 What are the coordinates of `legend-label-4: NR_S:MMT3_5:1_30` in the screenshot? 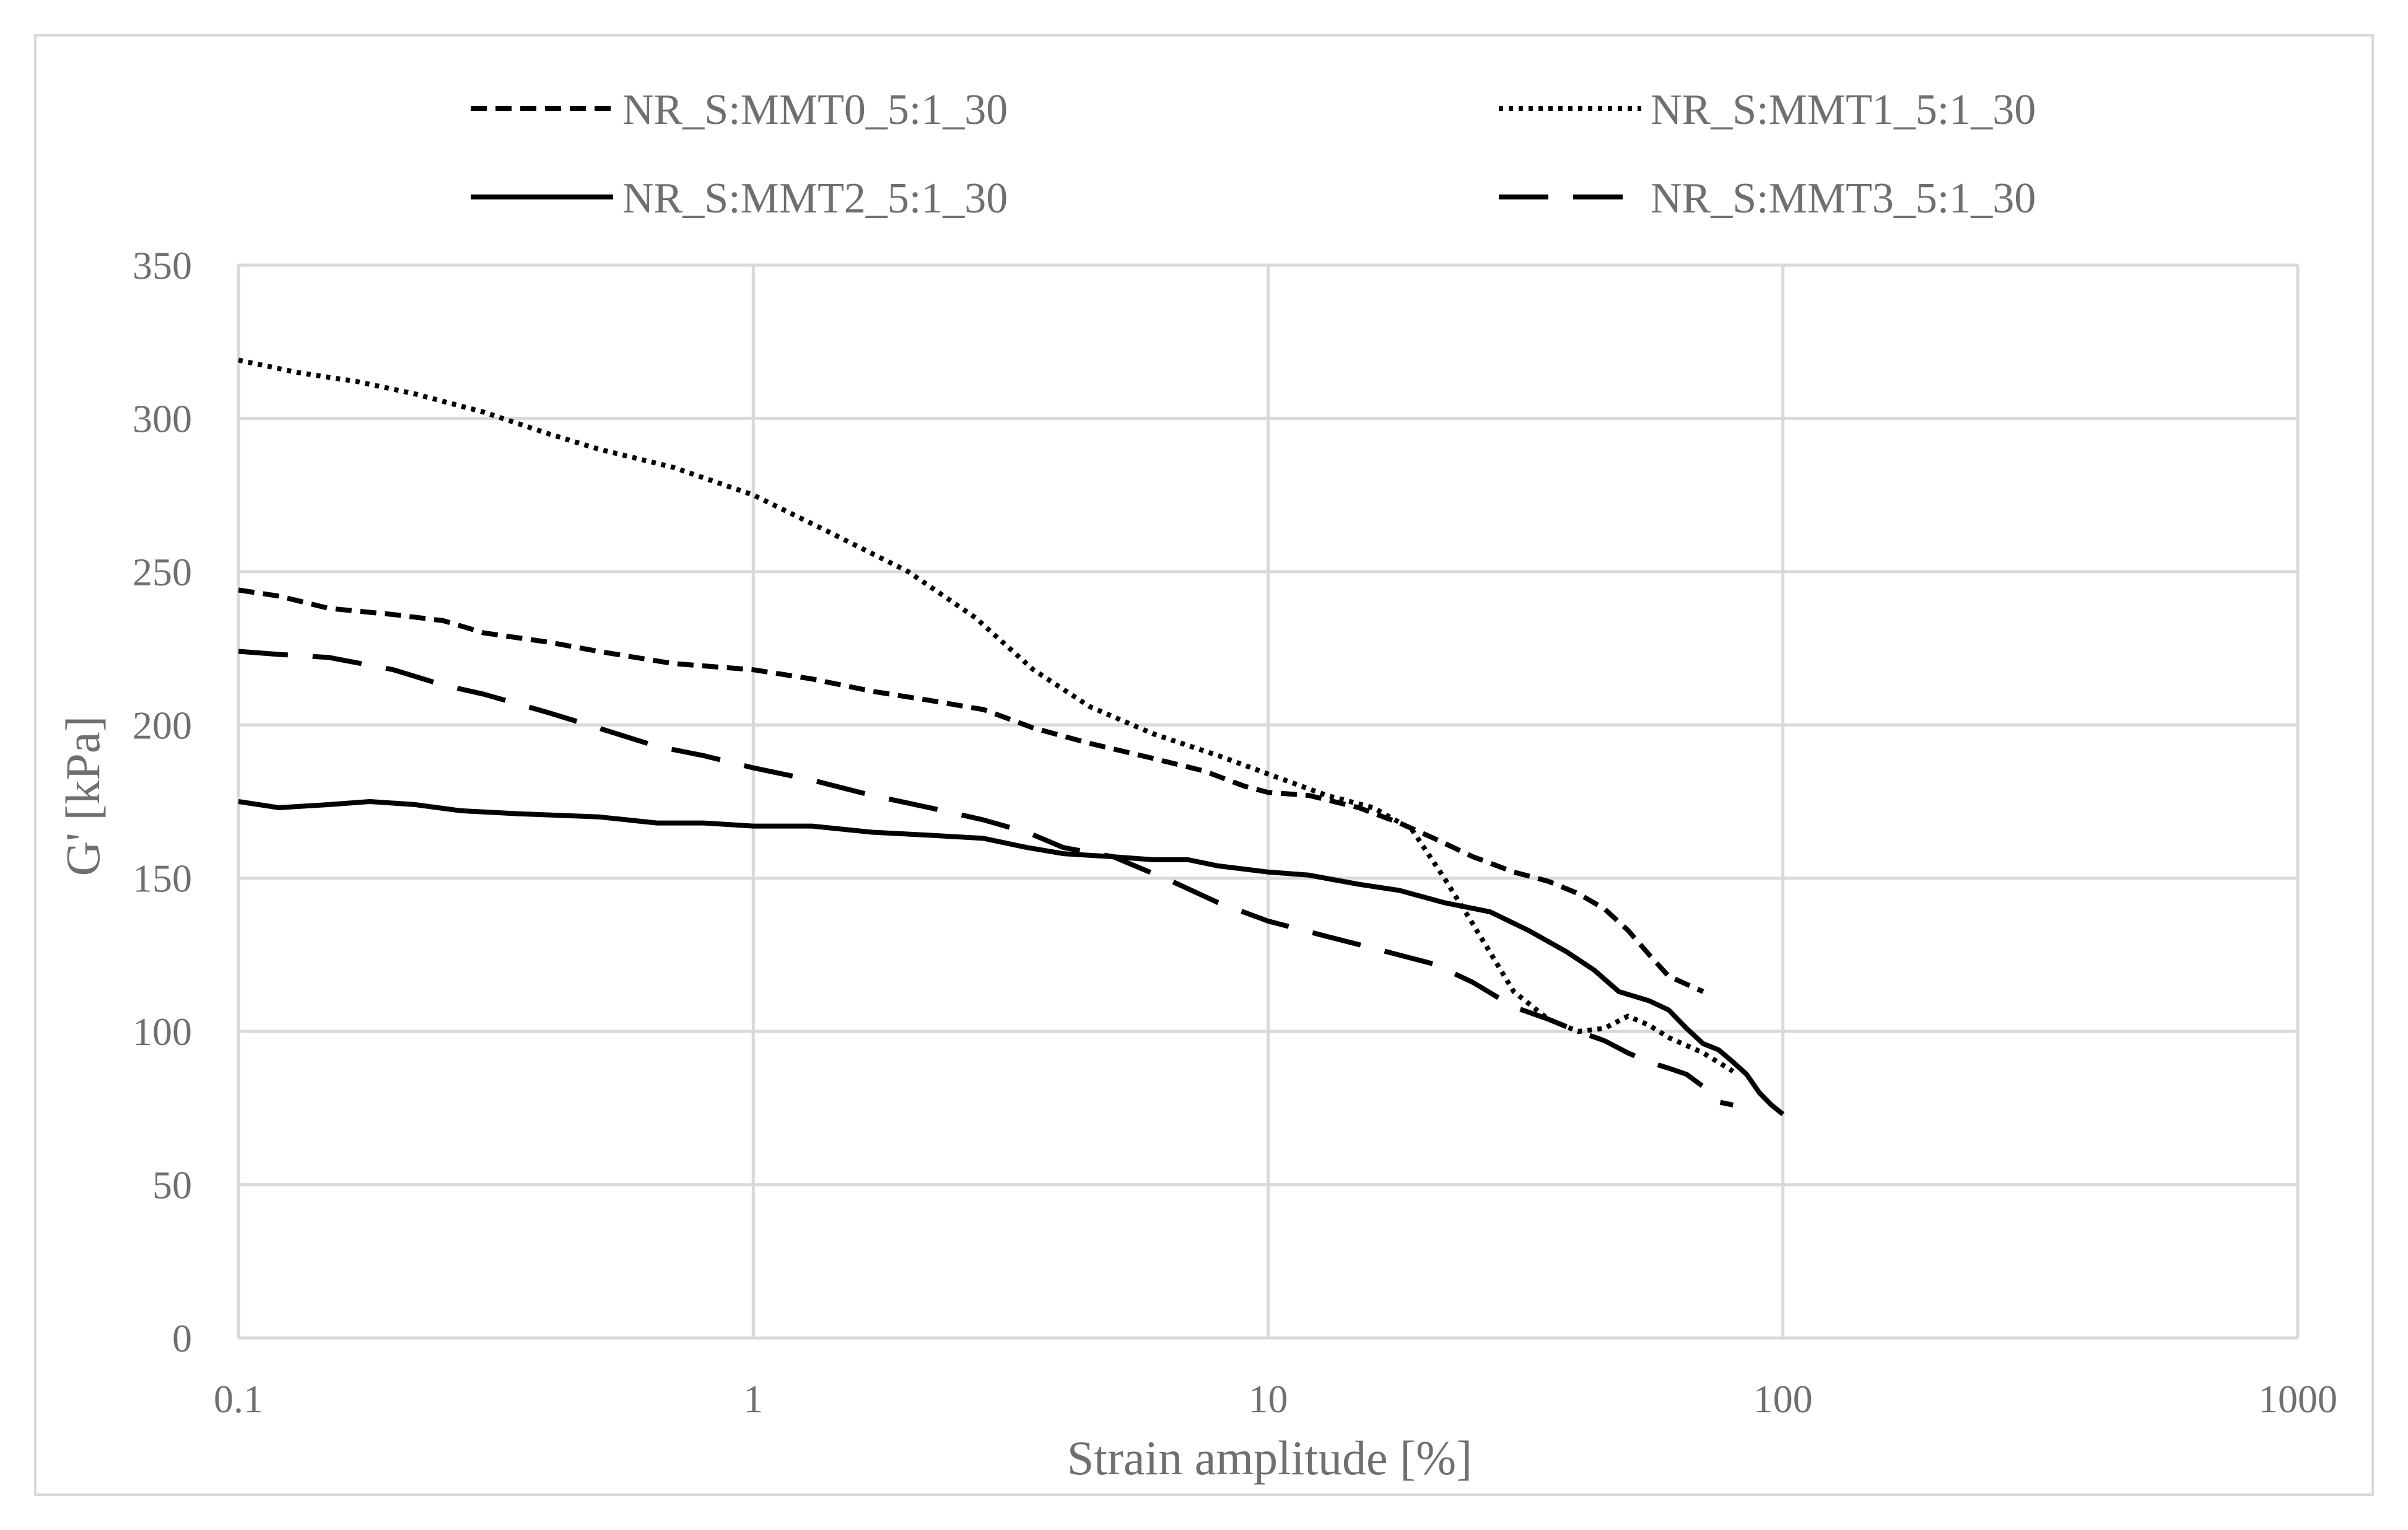 It's located at (1843, 198).